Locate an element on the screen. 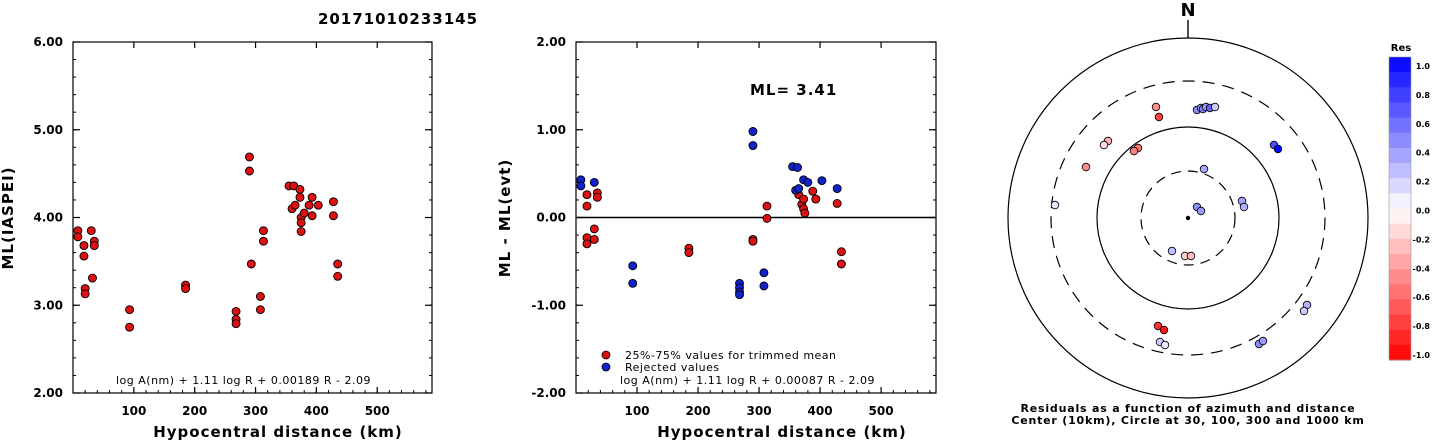 The image size is (1437, 441). colorbar-tick-label: 0.0 is located at coordinates (1423, 211).